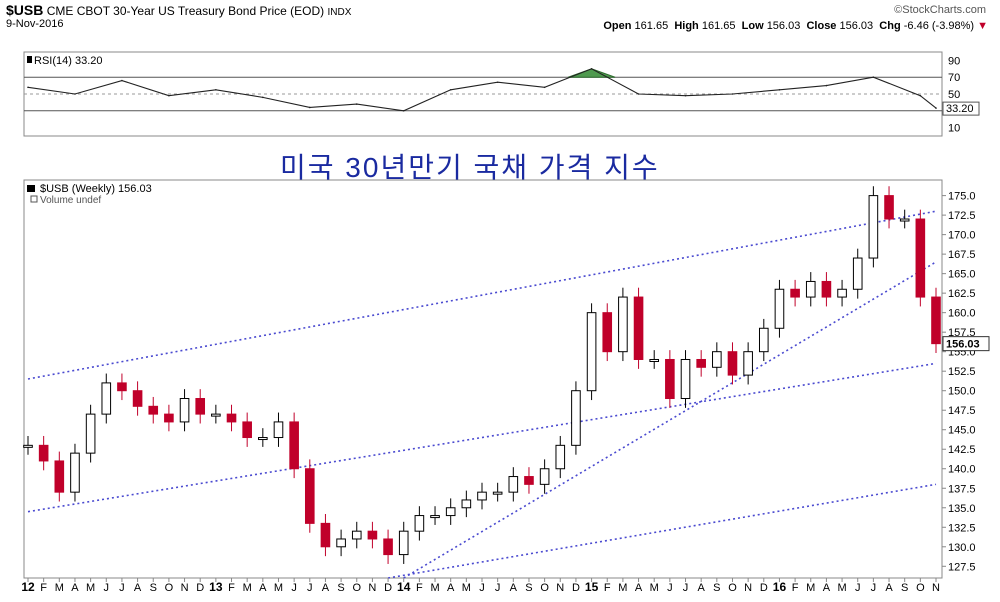  Describe the element at coordinates (96, 189) in the screenshot. I see `price-label: $USB (Weekly) 156.03` at that location.